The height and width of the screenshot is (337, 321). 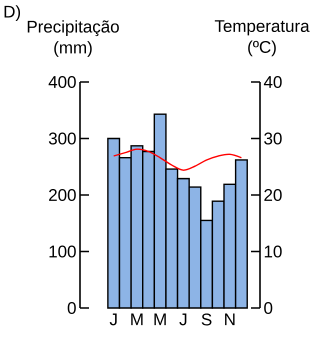 What do you see at coordinates (62, 195) in the screenshot?
I see `y-tick-label: 200` at bounding box center [62, 195].